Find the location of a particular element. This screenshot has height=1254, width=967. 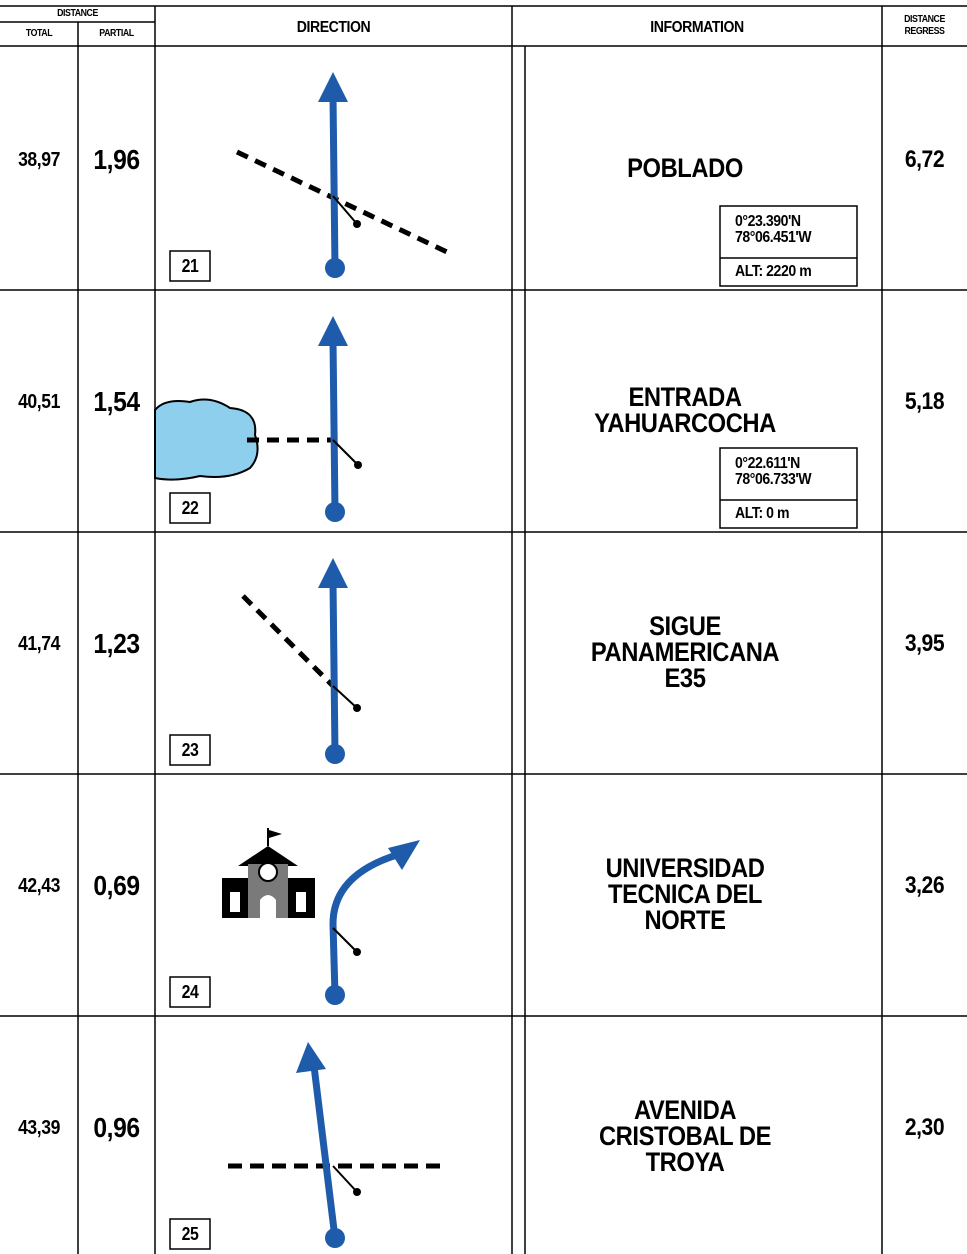

regress-distance: 5,18 is located at coordinates (924, 401).